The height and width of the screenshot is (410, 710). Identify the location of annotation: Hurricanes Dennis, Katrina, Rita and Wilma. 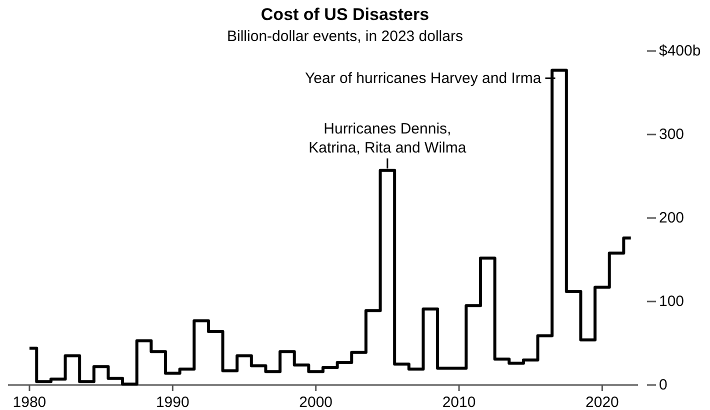
(387, 138).